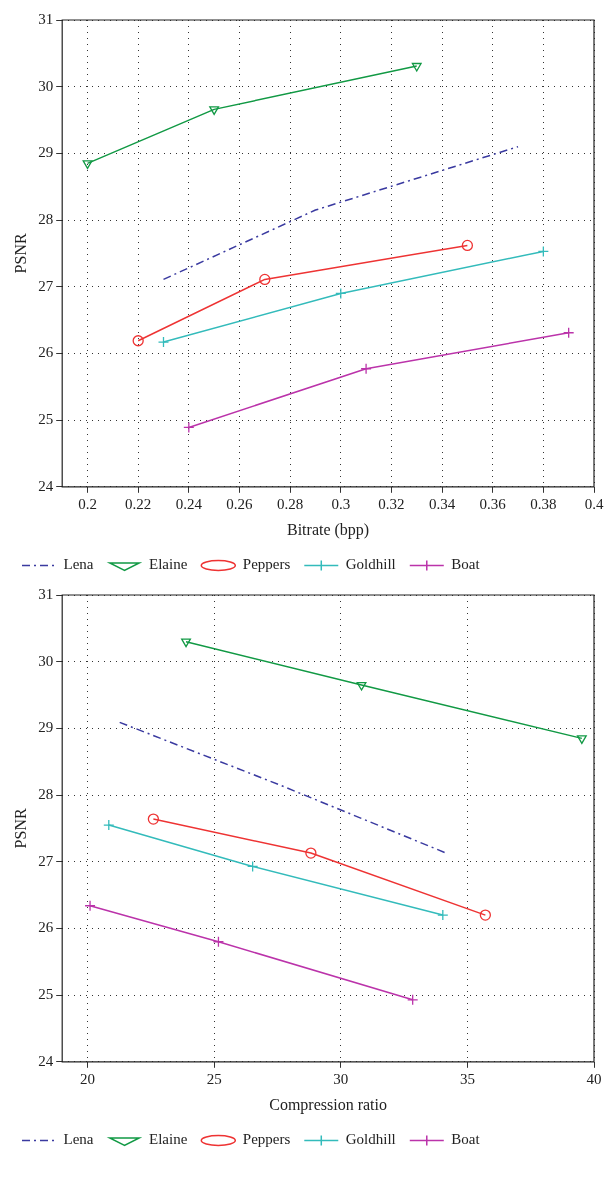 This screenshot has height=1185, width=616. Describe the element at coordinates (290, 503) in the screenshot. I see `x-tick-label: 0.28` at that location.